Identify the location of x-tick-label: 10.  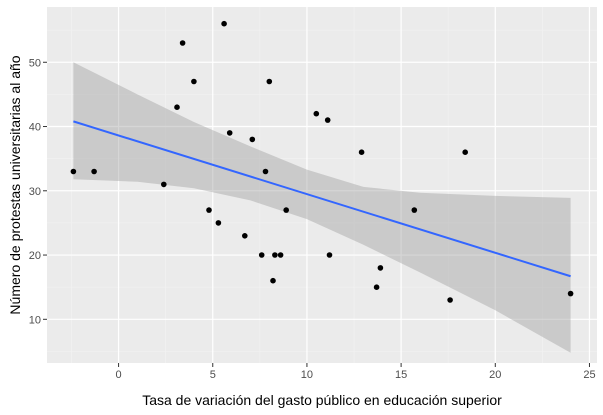
(307, 375).